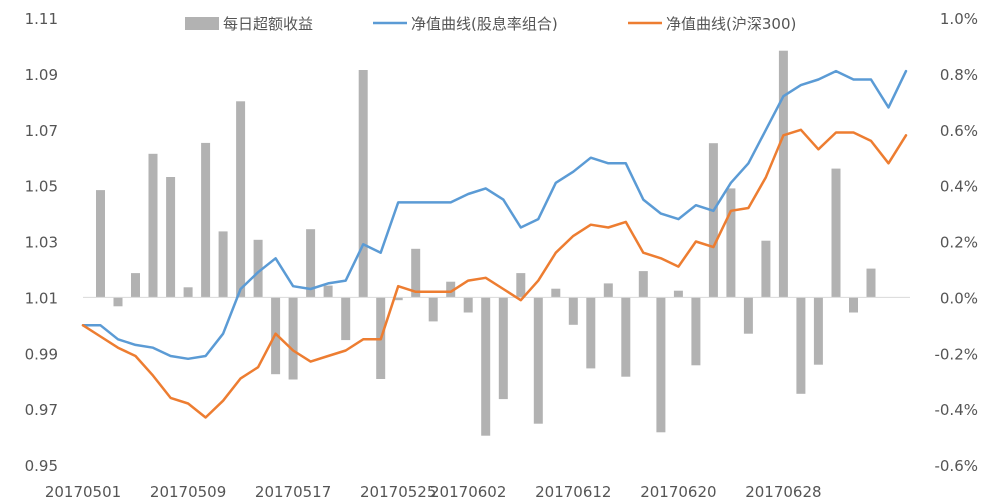 This screenshot has width=996, height=504. Describe the element at coordinates (956, 354) in the screenshot. I see `right-tick-label: -0.2%` at that location.